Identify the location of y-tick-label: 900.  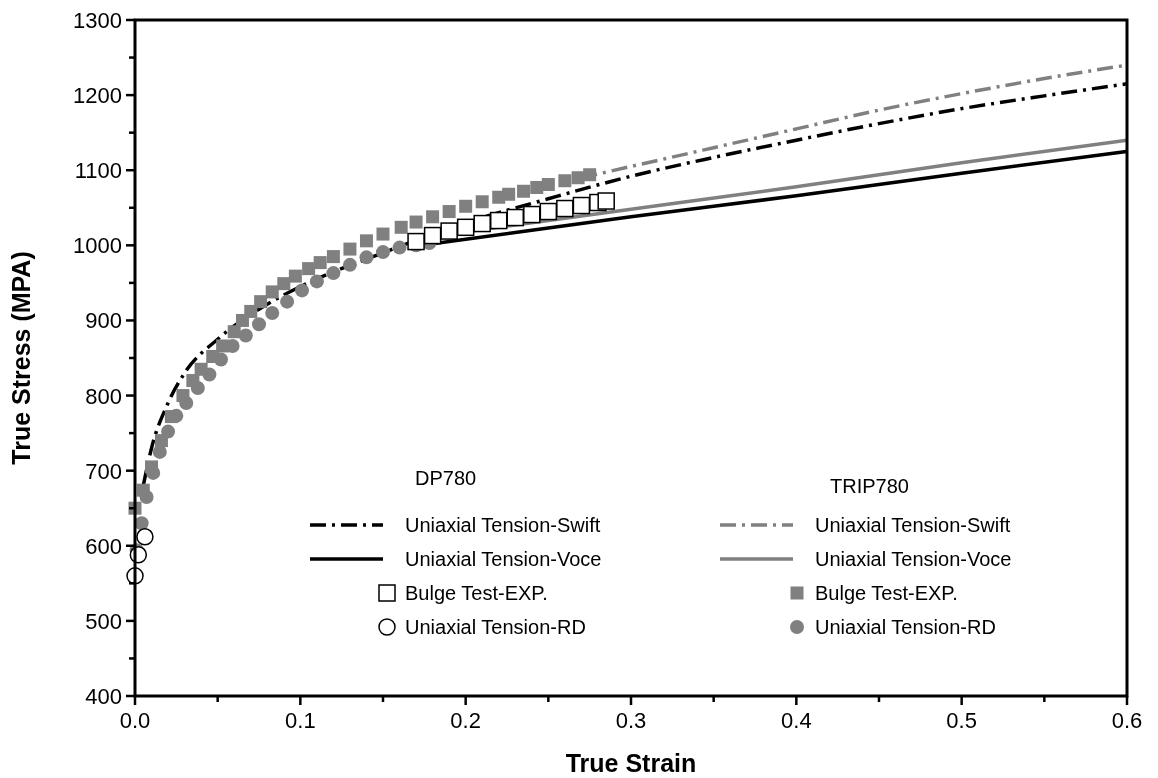
(103, 321).